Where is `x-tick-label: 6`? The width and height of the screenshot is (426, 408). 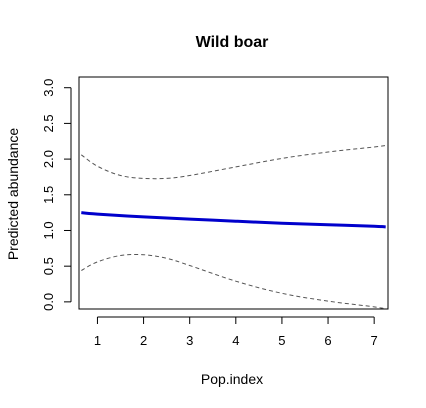
x-tick-label: 6 is located at coordinates (327, 340).